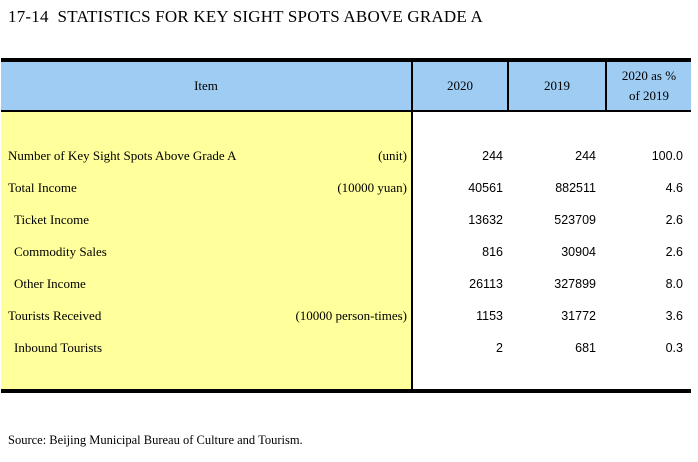 The image size is (698, 462). What do you see at coordinates (372, 187) in the screenshot?
I see `item-unit: (10000 yuan)` at bounding box center [372, 187].